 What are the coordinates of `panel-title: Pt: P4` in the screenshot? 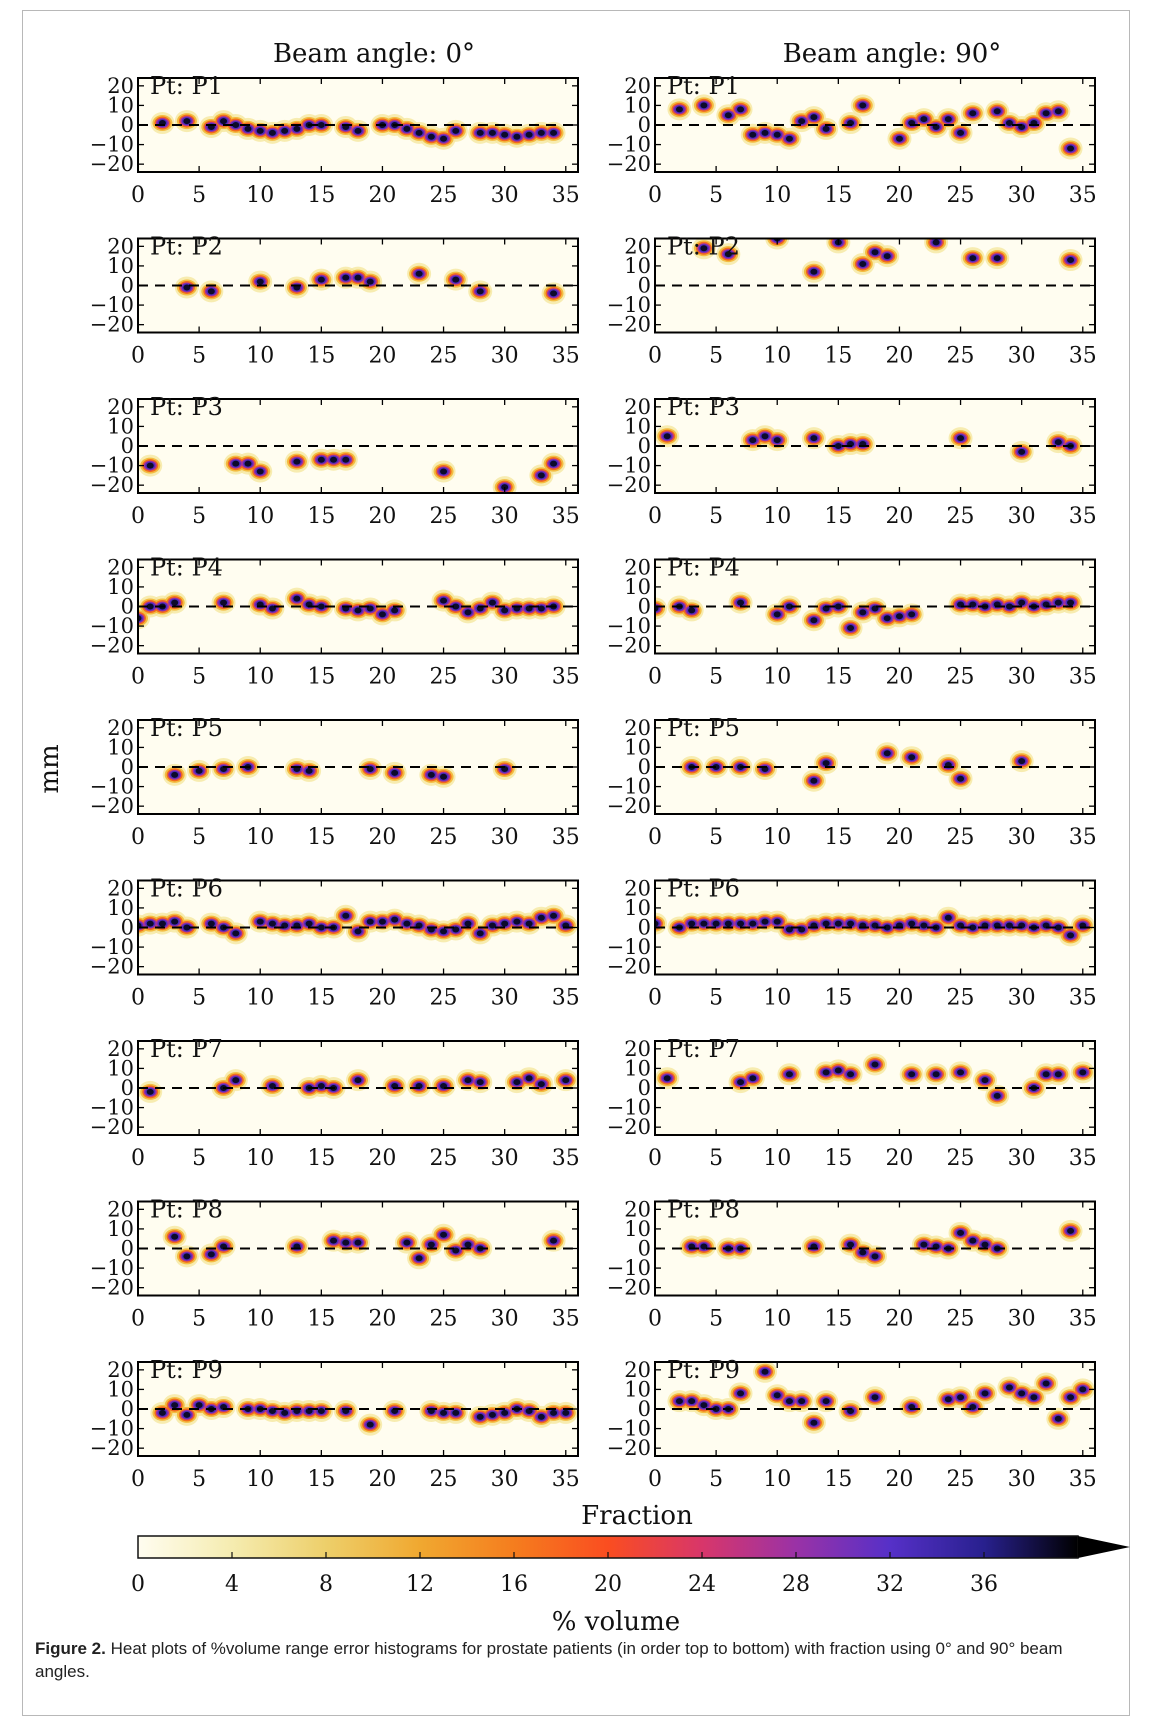 It's located at (186, 568).